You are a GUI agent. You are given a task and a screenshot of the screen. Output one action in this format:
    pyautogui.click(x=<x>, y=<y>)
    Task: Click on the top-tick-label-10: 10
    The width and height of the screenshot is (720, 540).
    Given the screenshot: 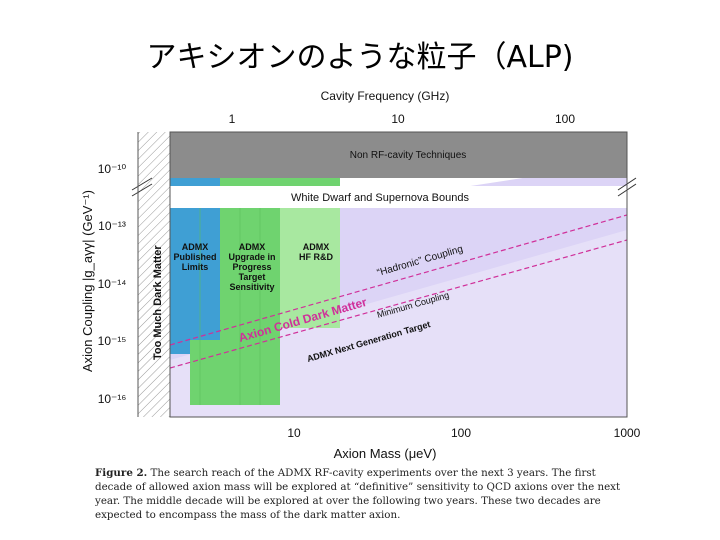 What is the action you would take?
    pyautogui.click(x=398, y=119)
    